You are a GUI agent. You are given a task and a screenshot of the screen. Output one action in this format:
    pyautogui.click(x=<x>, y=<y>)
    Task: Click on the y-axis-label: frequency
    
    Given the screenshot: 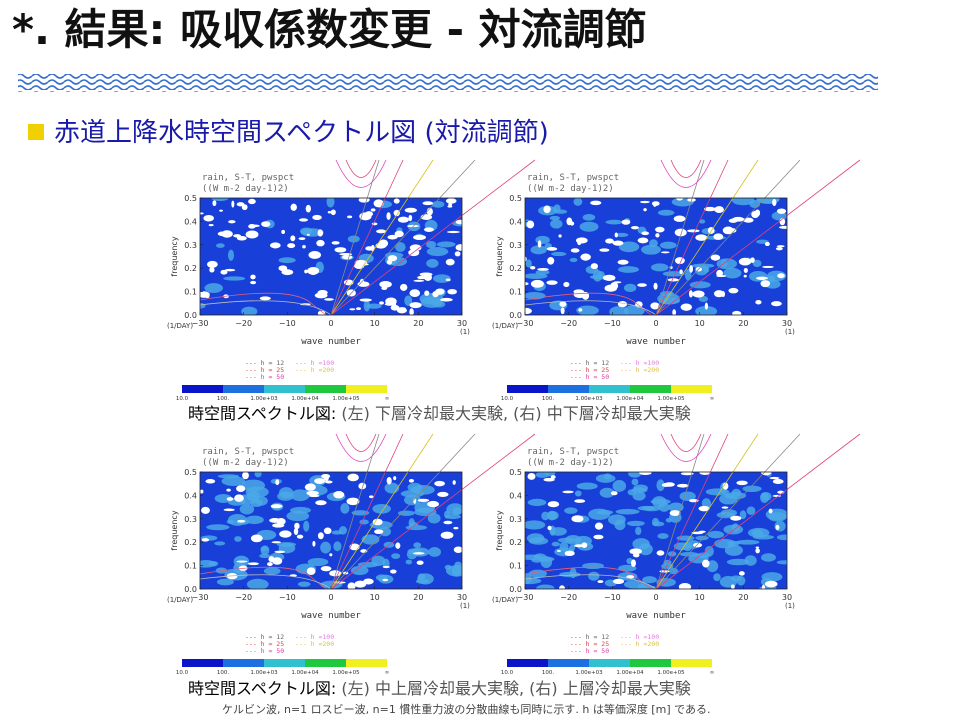 What is the action you would take?
    pyautogui.click(x=174, y=256)
    